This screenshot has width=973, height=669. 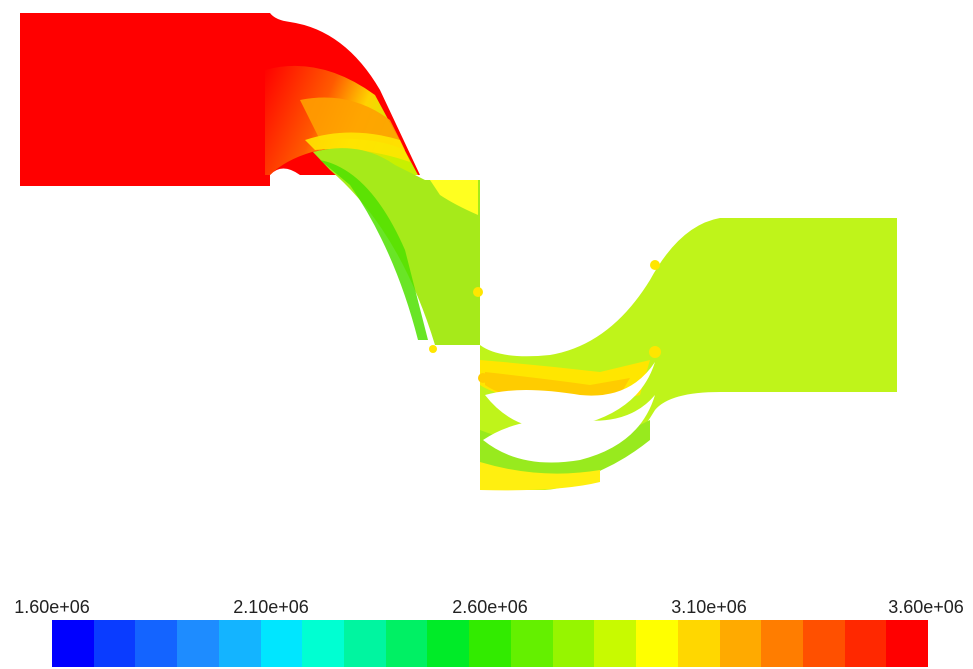 What do you see at coordinates (52, 607) in the screenshot?
I see `colorbar-tick-label: 1.60e+06` at bounding box center [52, 607].